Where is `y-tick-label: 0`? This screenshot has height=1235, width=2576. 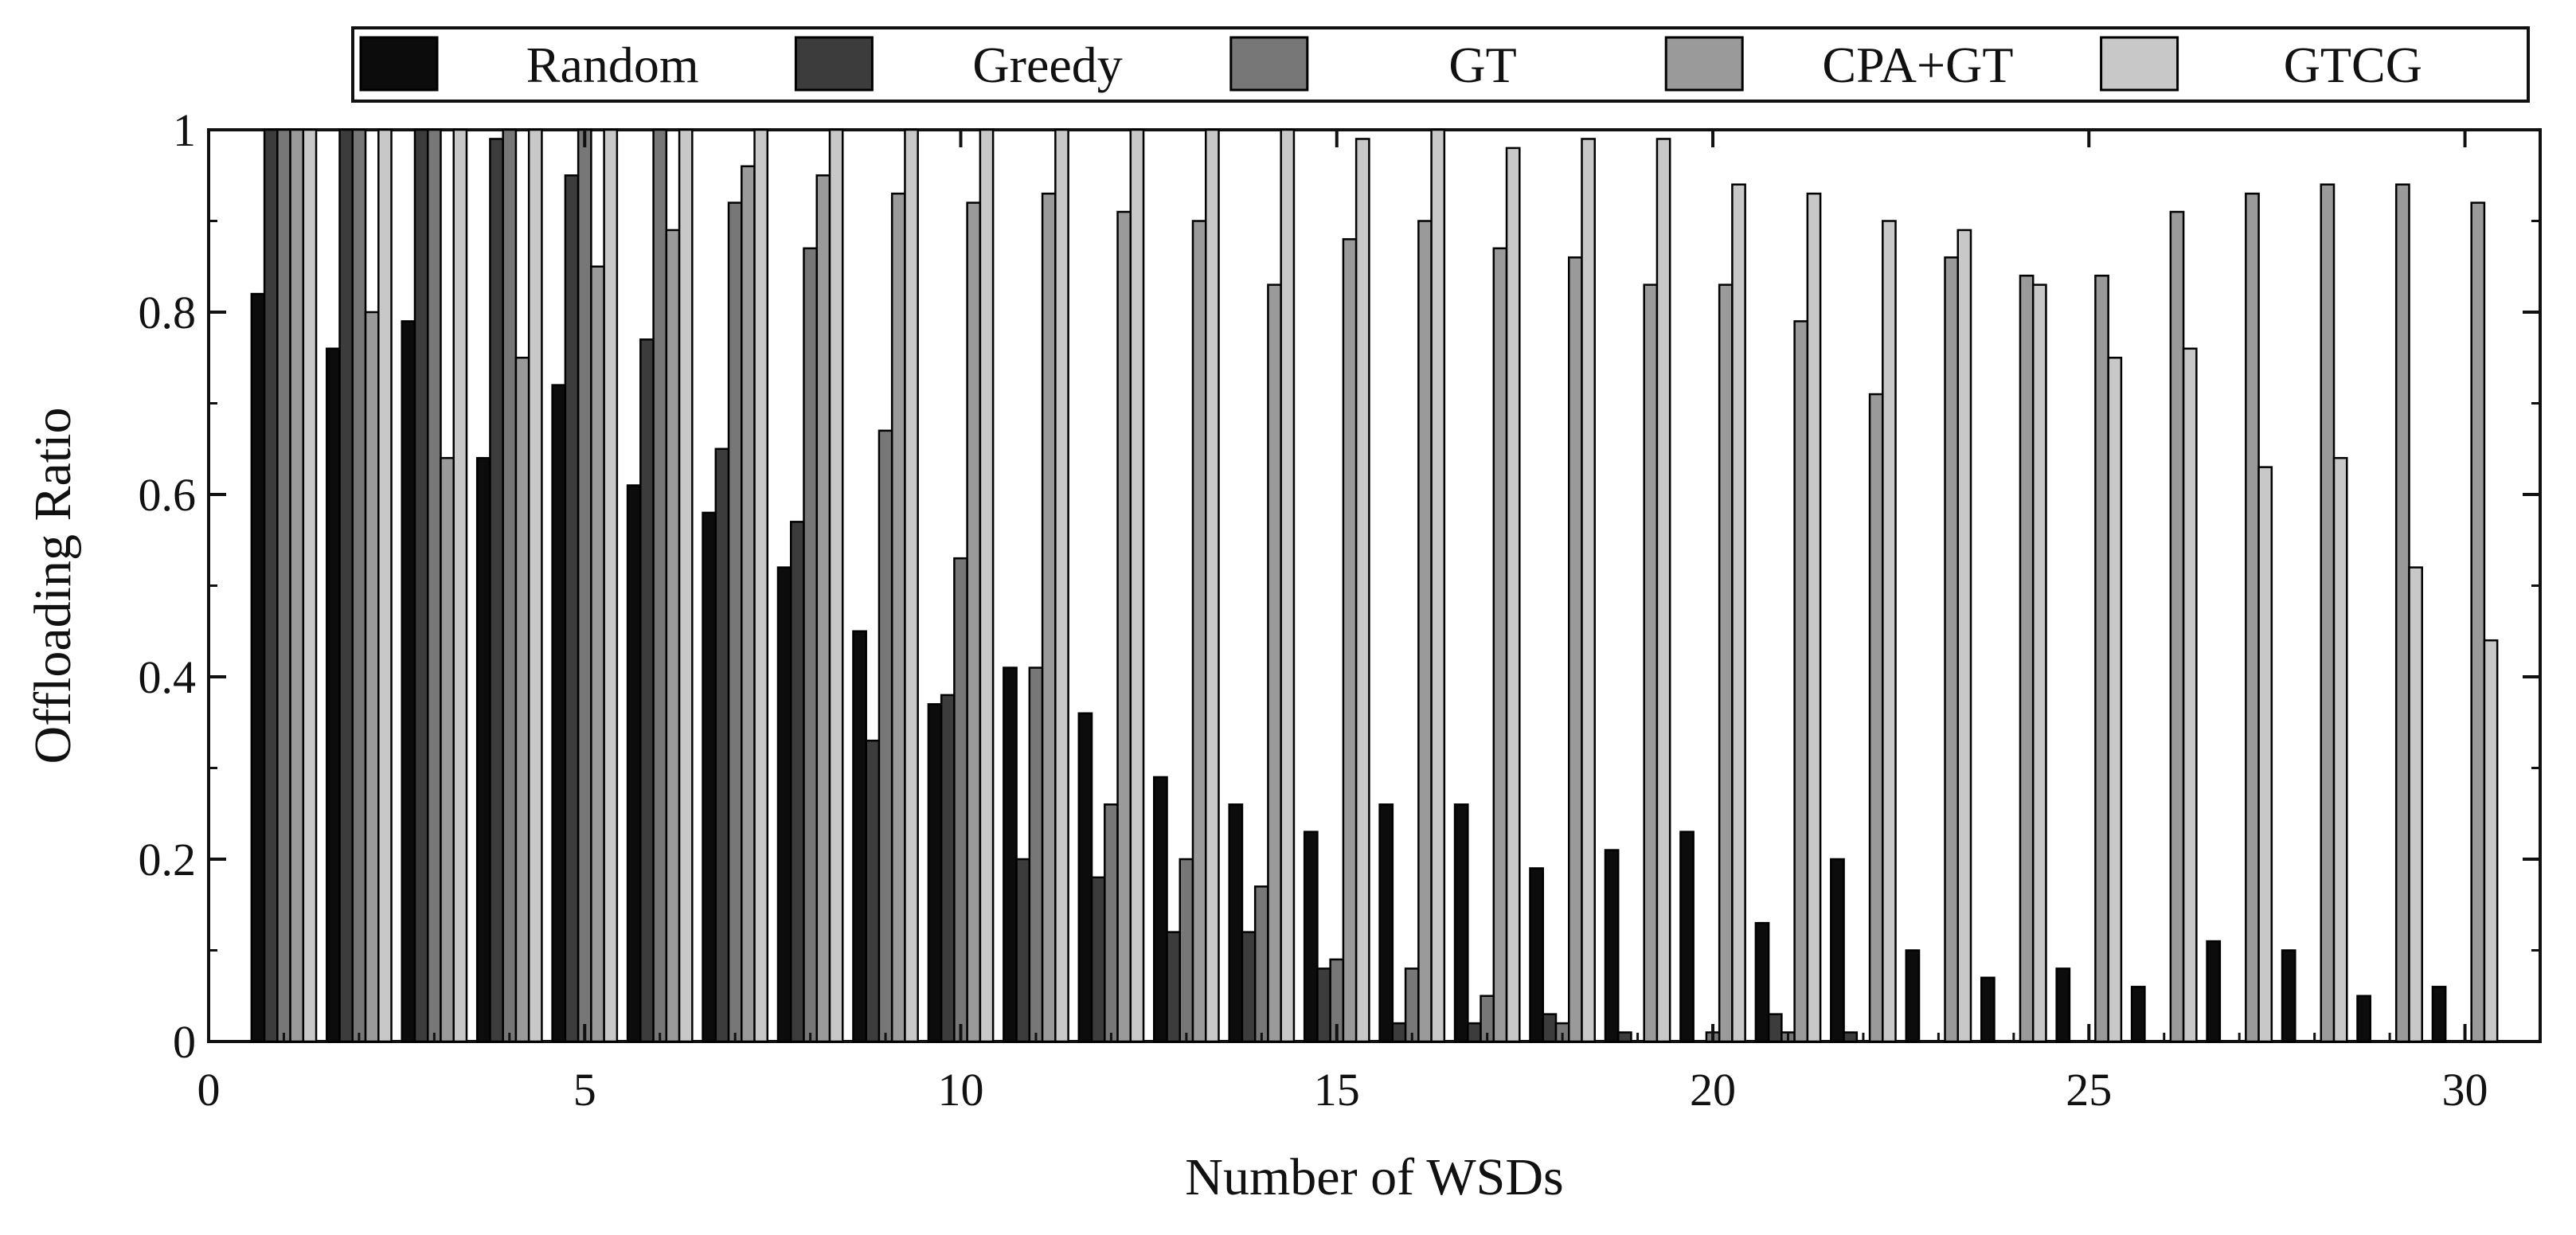
y-tick-label: 0 is located at coordinates (185, 1042).